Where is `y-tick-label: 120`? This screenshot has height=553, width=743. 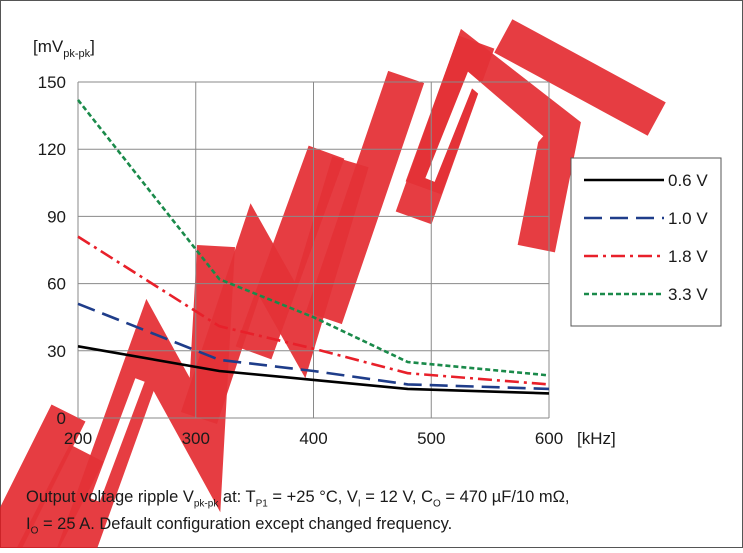 y-tick-label: 120 is located at coordinates (52, 149).